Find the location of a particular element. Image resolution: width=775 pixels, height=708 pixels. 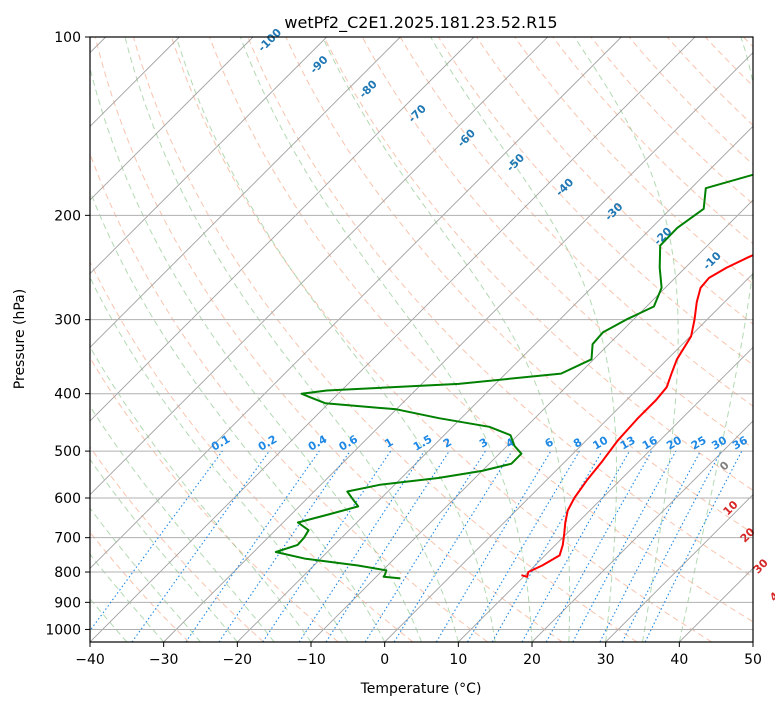

x-tick-label: −40 is located at coordinates (90, 660).